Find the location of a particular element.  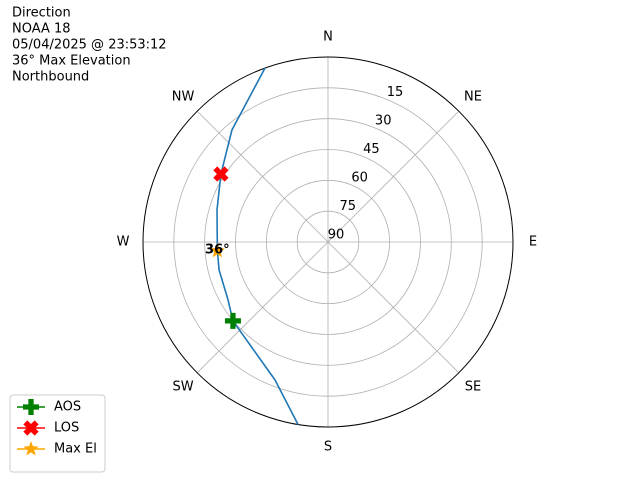

r-tick-label: 45 is located at coordinates (371, 149).